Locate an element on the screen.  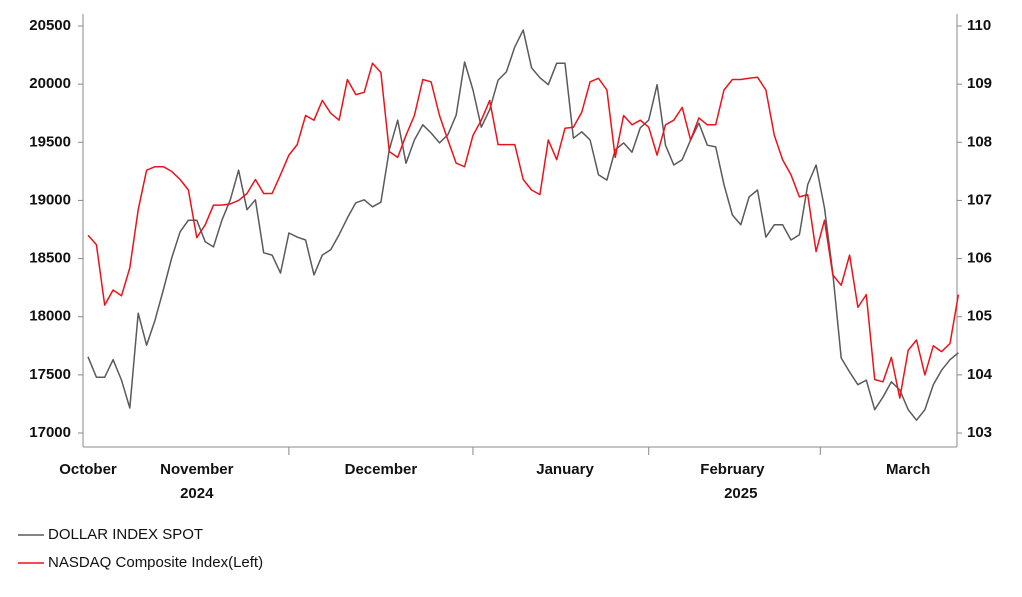
y2-tick-label: 110 is located at coordinates (979, 25).